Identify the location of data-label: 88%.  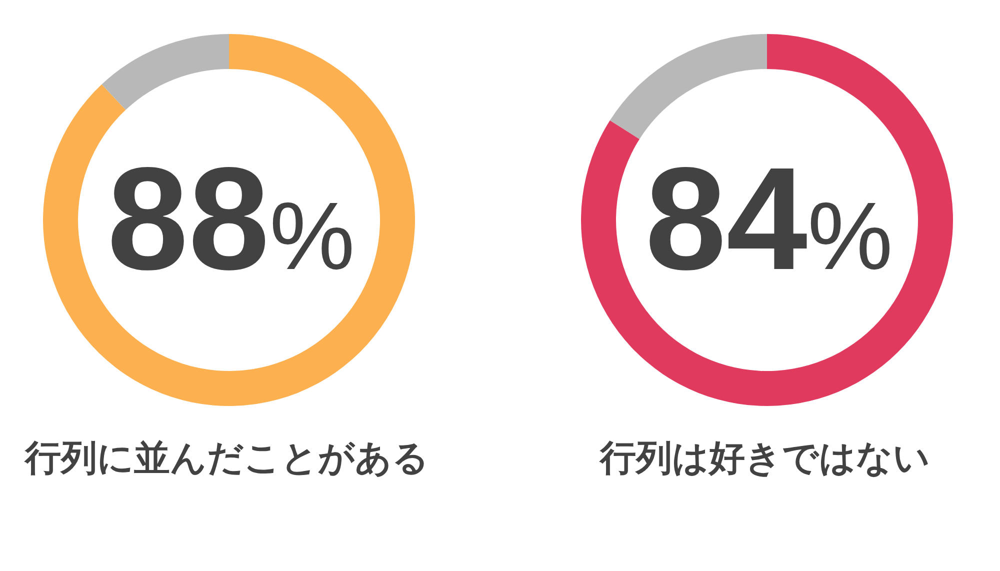
(231, 218).